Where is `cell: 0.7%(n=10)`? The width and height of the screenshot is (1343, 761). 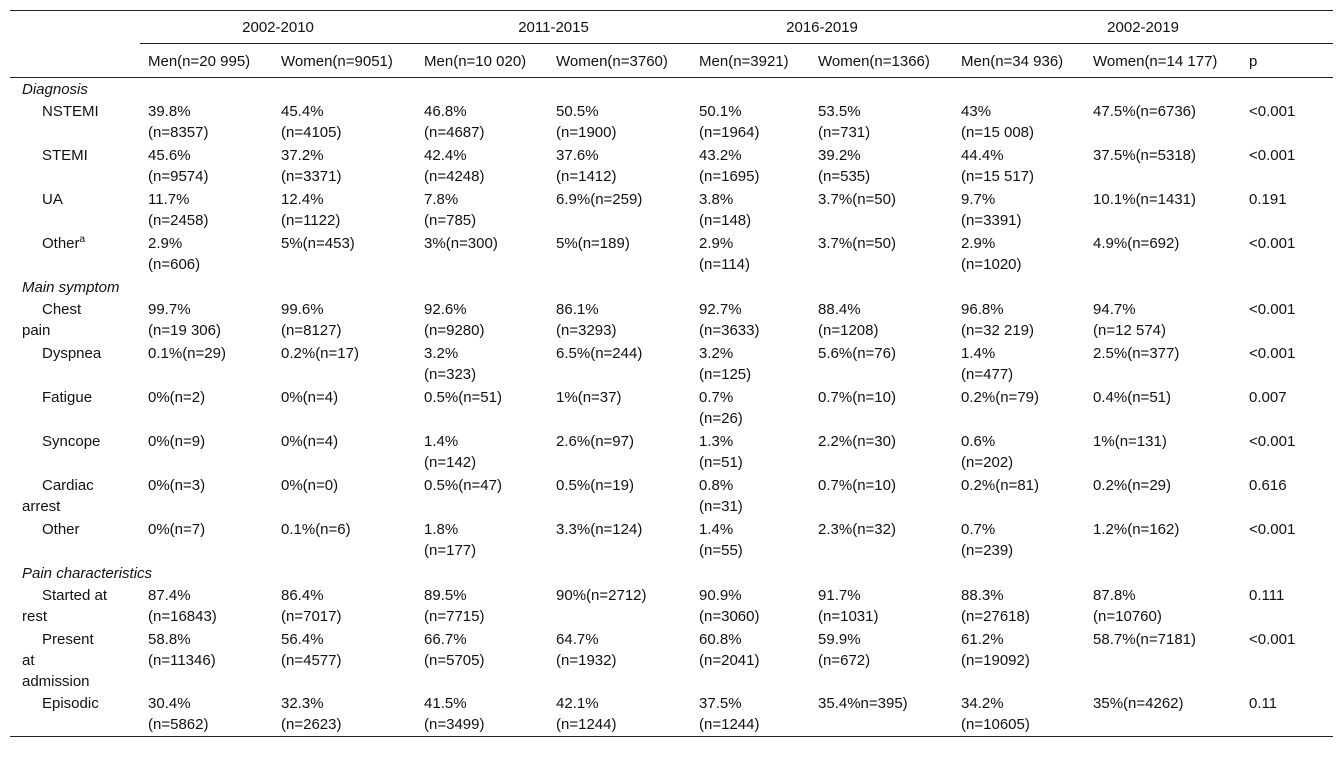
cell: 0.7%(n=10) is located at coordinates (857, 485).